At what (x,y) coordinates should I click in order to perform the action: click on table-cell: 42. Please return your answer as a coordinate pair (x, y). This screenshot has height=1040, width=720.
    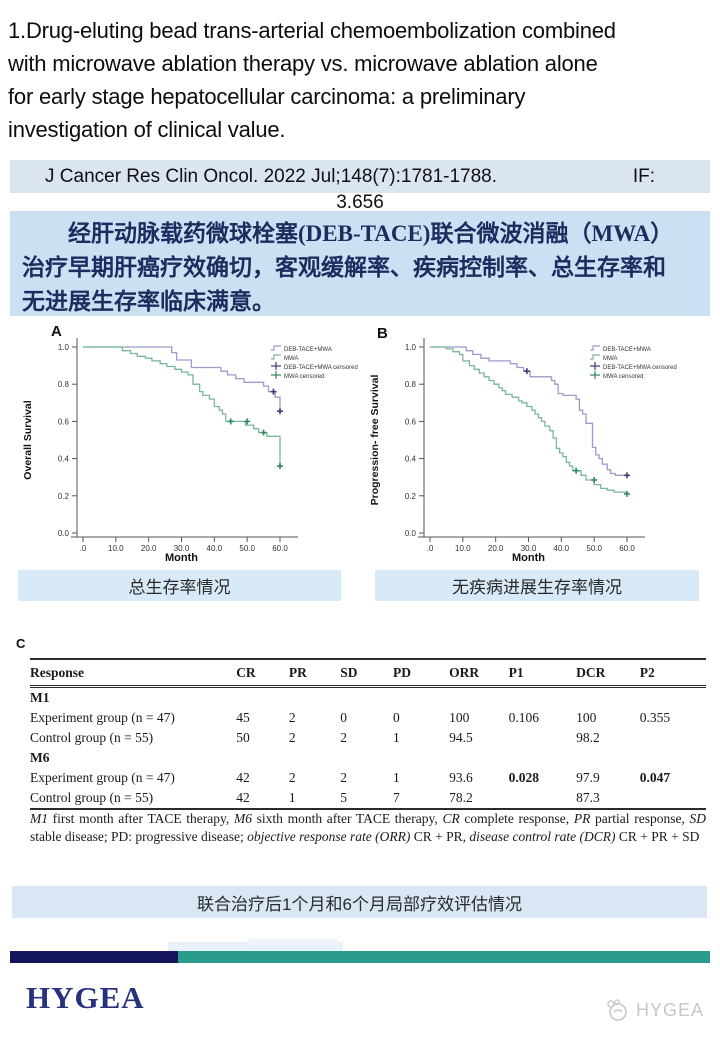
    Looking at the image, I should click on (243, 777).